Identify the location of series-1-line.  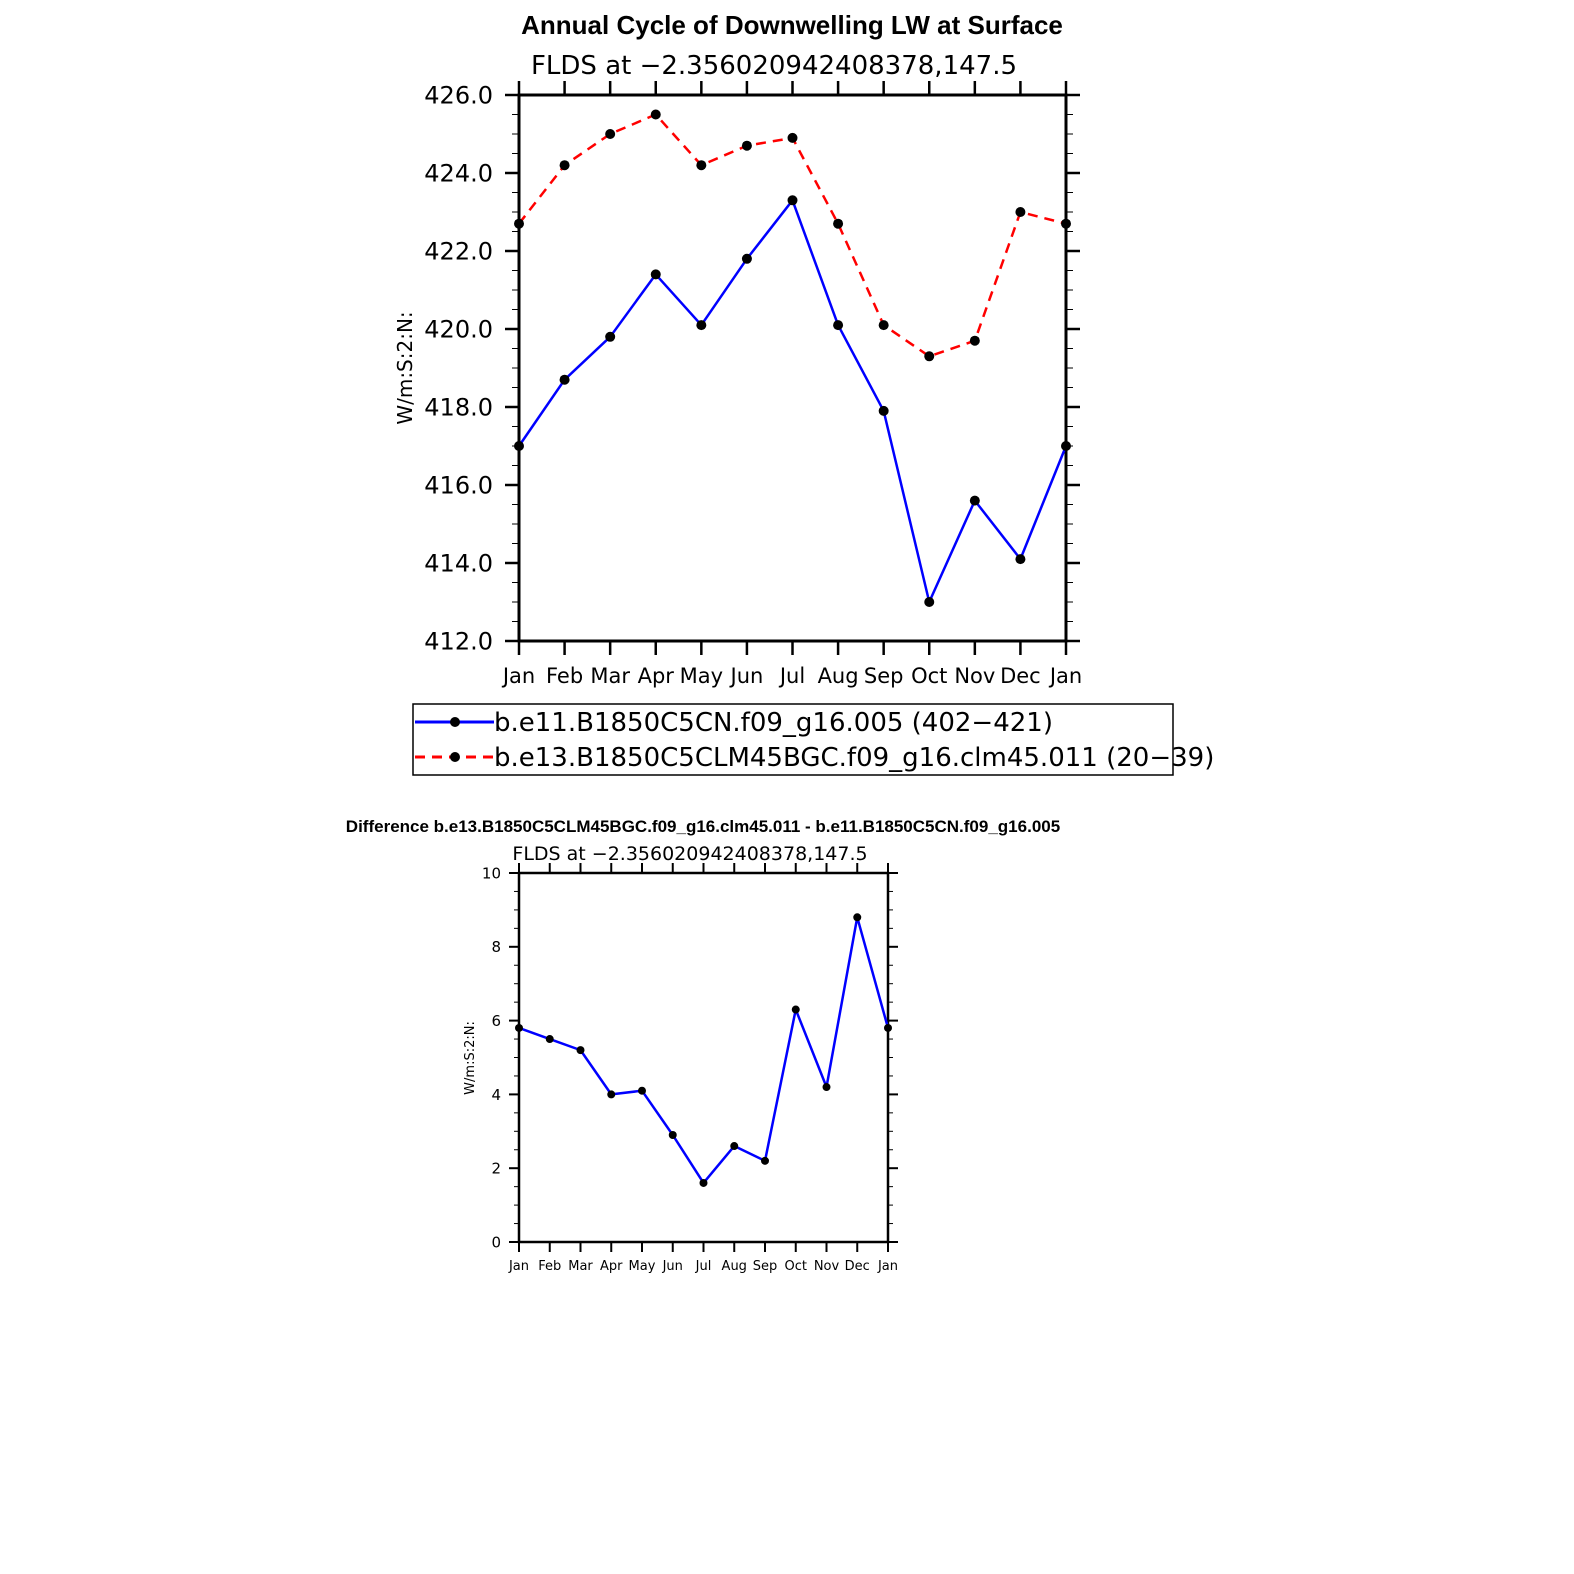
(792, 401).